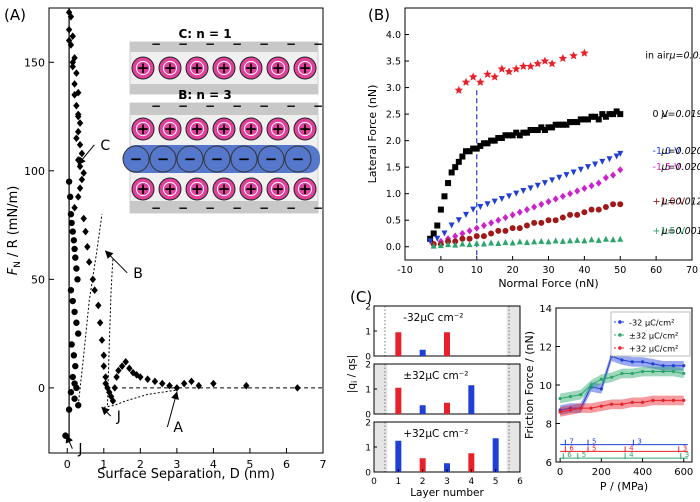 This screenshot has width=700, height=502. I want to click on annotation-label: B, so click(138, 274).